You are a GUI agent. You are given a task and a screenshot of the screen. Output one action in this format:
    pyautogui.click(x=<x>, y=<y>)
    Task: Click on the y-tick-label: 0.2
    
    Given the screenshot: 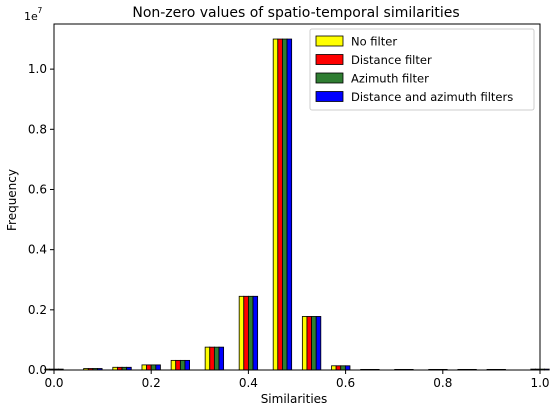 What is the action you would take?
    pyautogui.click(x=37, y=310)
    